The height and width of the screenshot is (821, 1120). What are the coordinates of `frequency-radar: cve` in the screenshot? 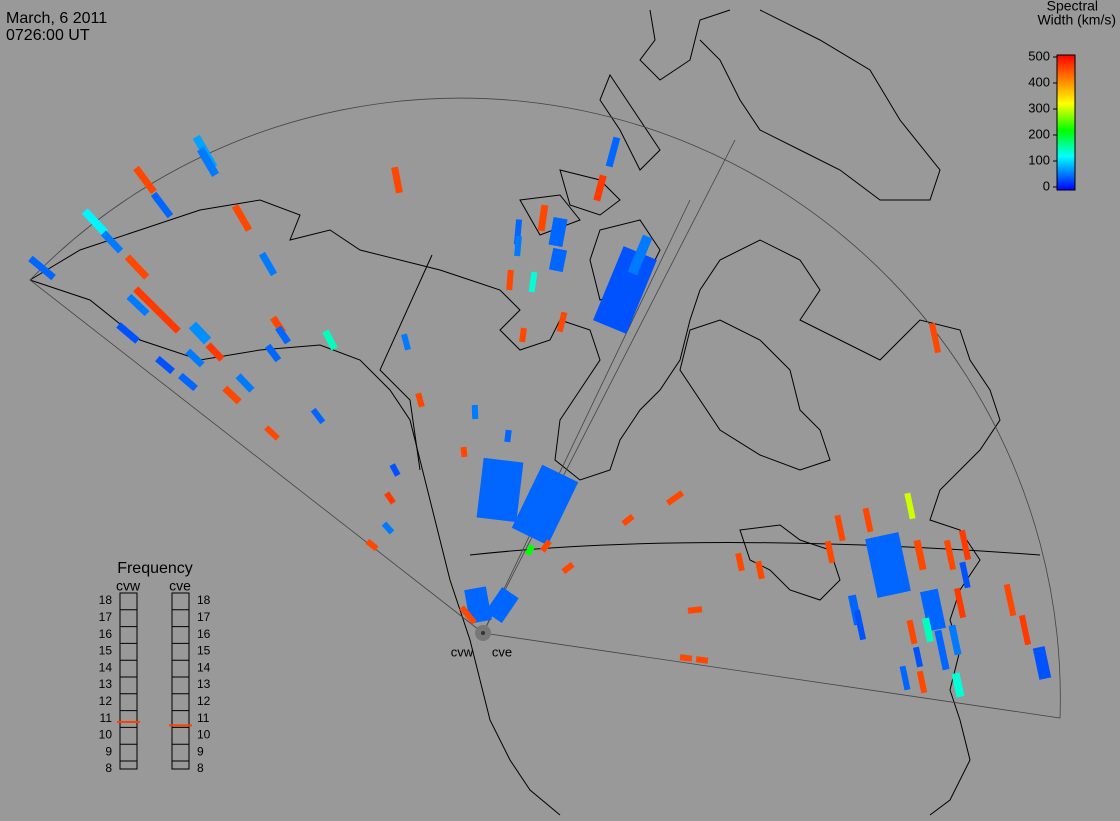 It's located at (180, 586).